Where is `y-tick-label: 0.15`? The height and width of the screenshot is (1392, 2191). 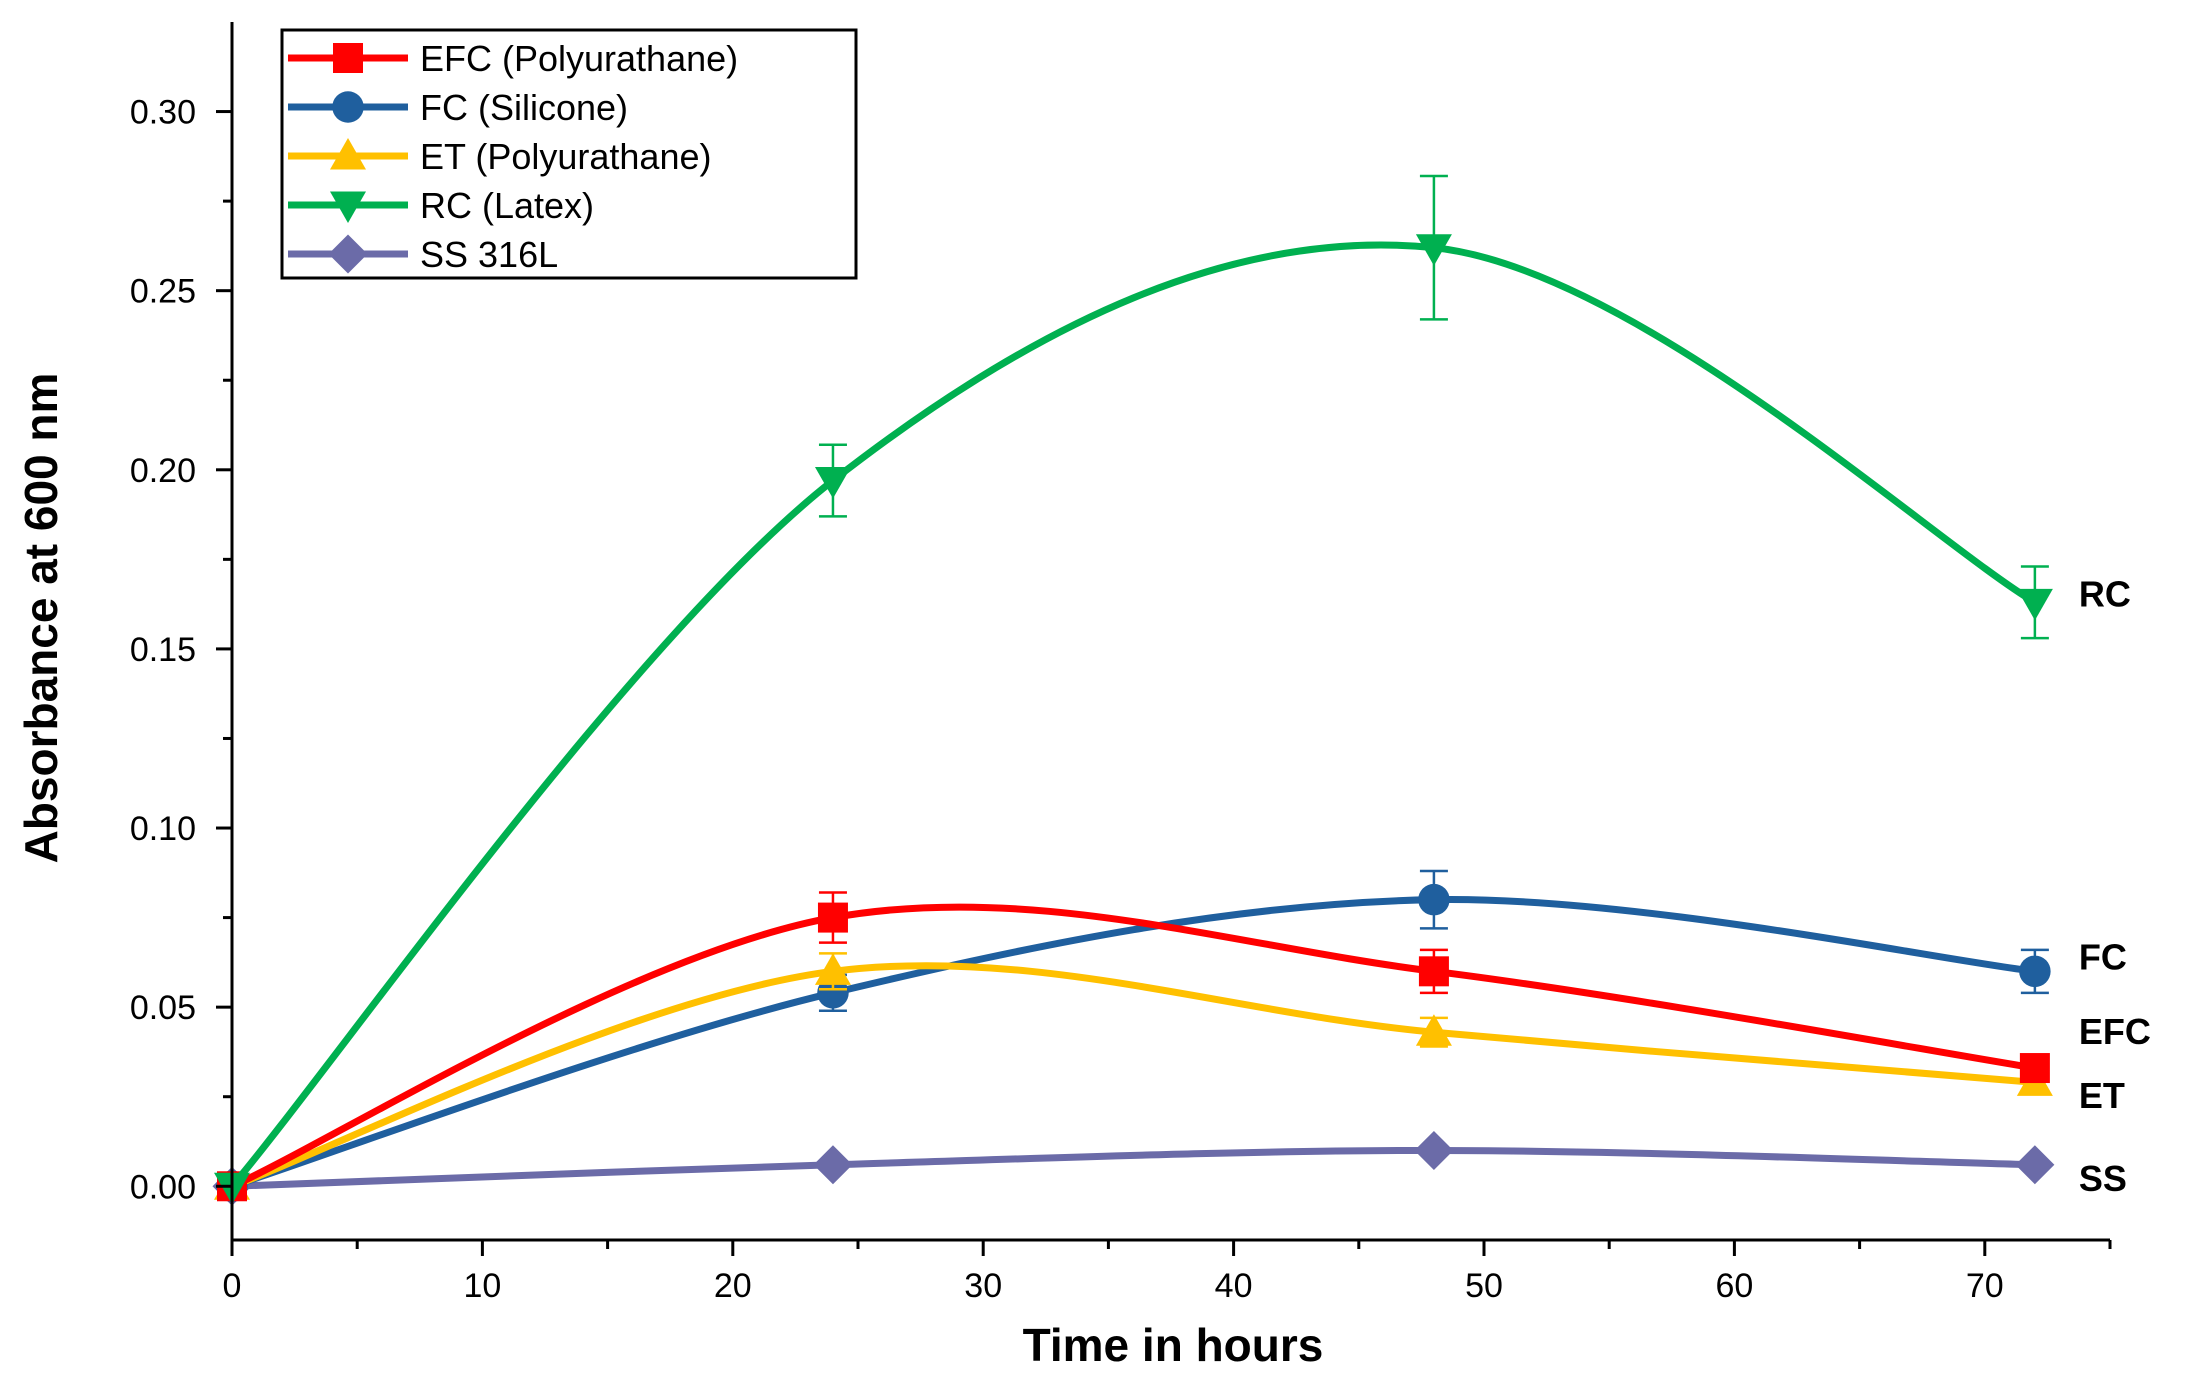
y-tick-label: 0.15 is located at coordinates (163, 650).